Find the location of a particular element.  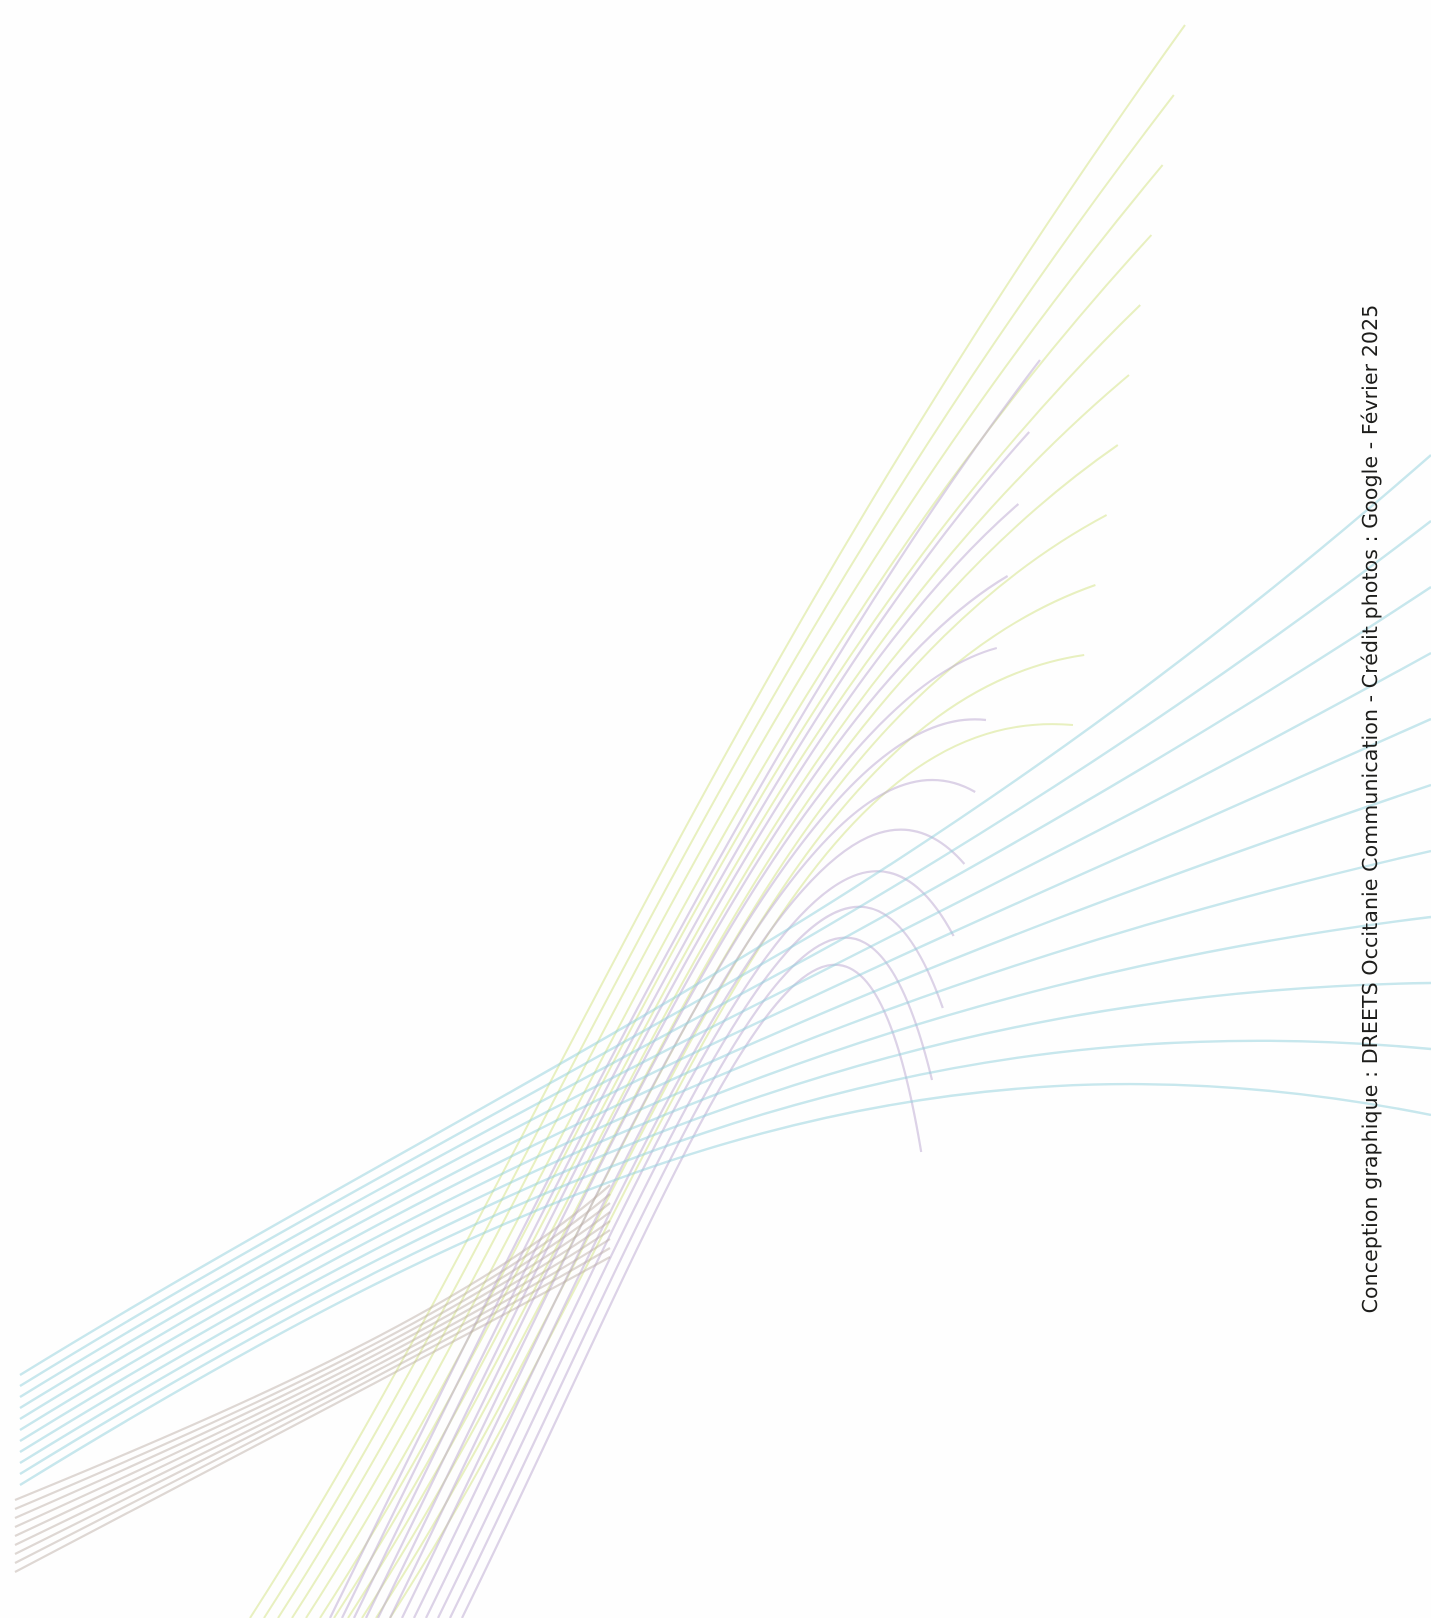

taupe-line-bundle is located at coordinates (312, 1378).